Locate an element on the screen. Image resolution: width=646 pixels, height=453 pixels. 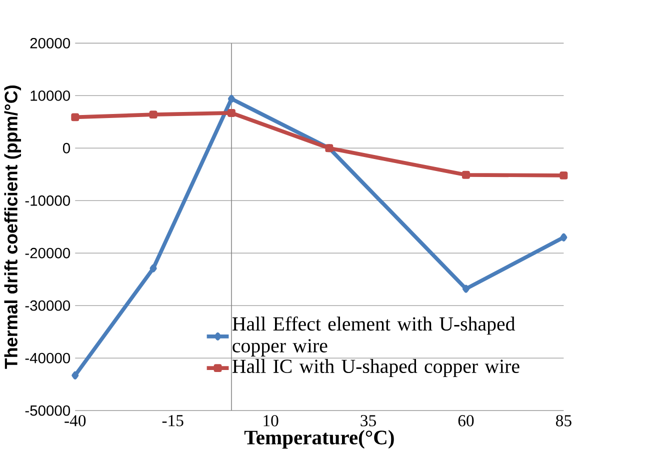
x-tick-label: -40 is located at coordinates (75, 420).